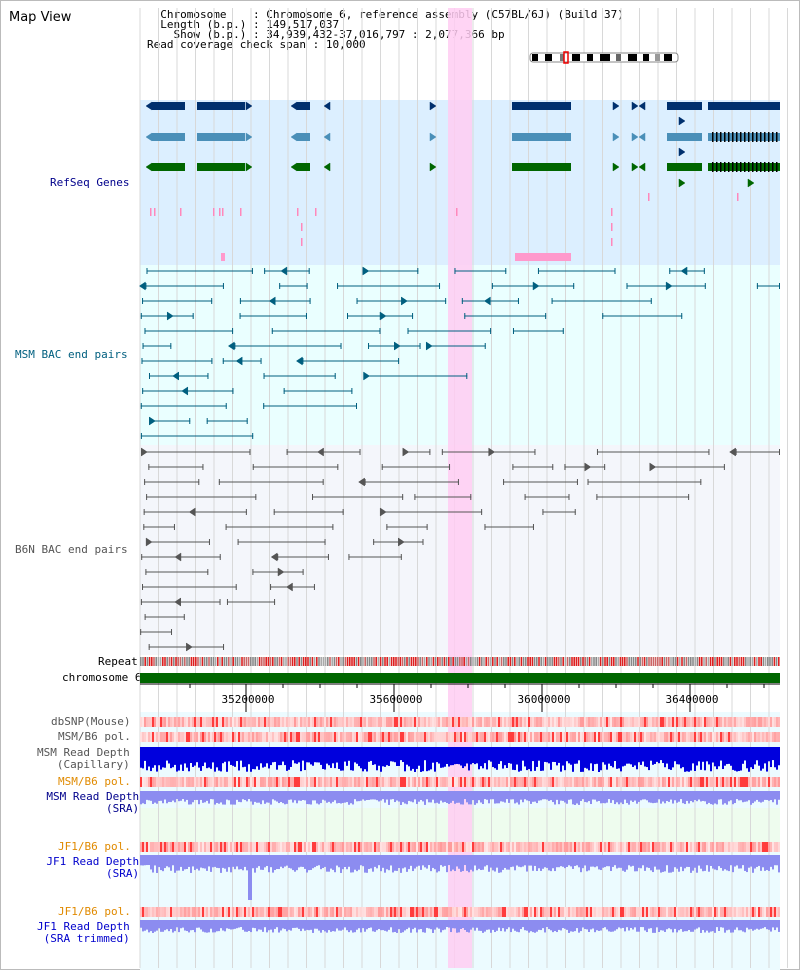 The width and height of the screenshot is (800, 970). What do you see at coordinates (469, 352) in the screenshot?
I see `msm-bac-pairs-track` at bounding box center [469, 352].